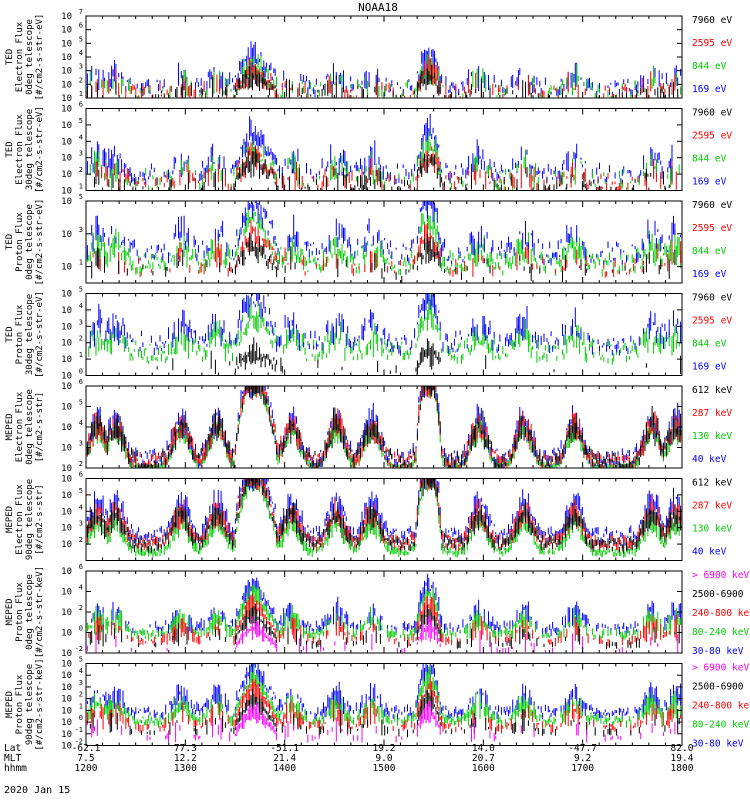 Image resolution: width=750 pixels, height=800 pixels. I want to click on panel-3-y-ticks: 10 1 10 3 10 5, so click(371, 233).